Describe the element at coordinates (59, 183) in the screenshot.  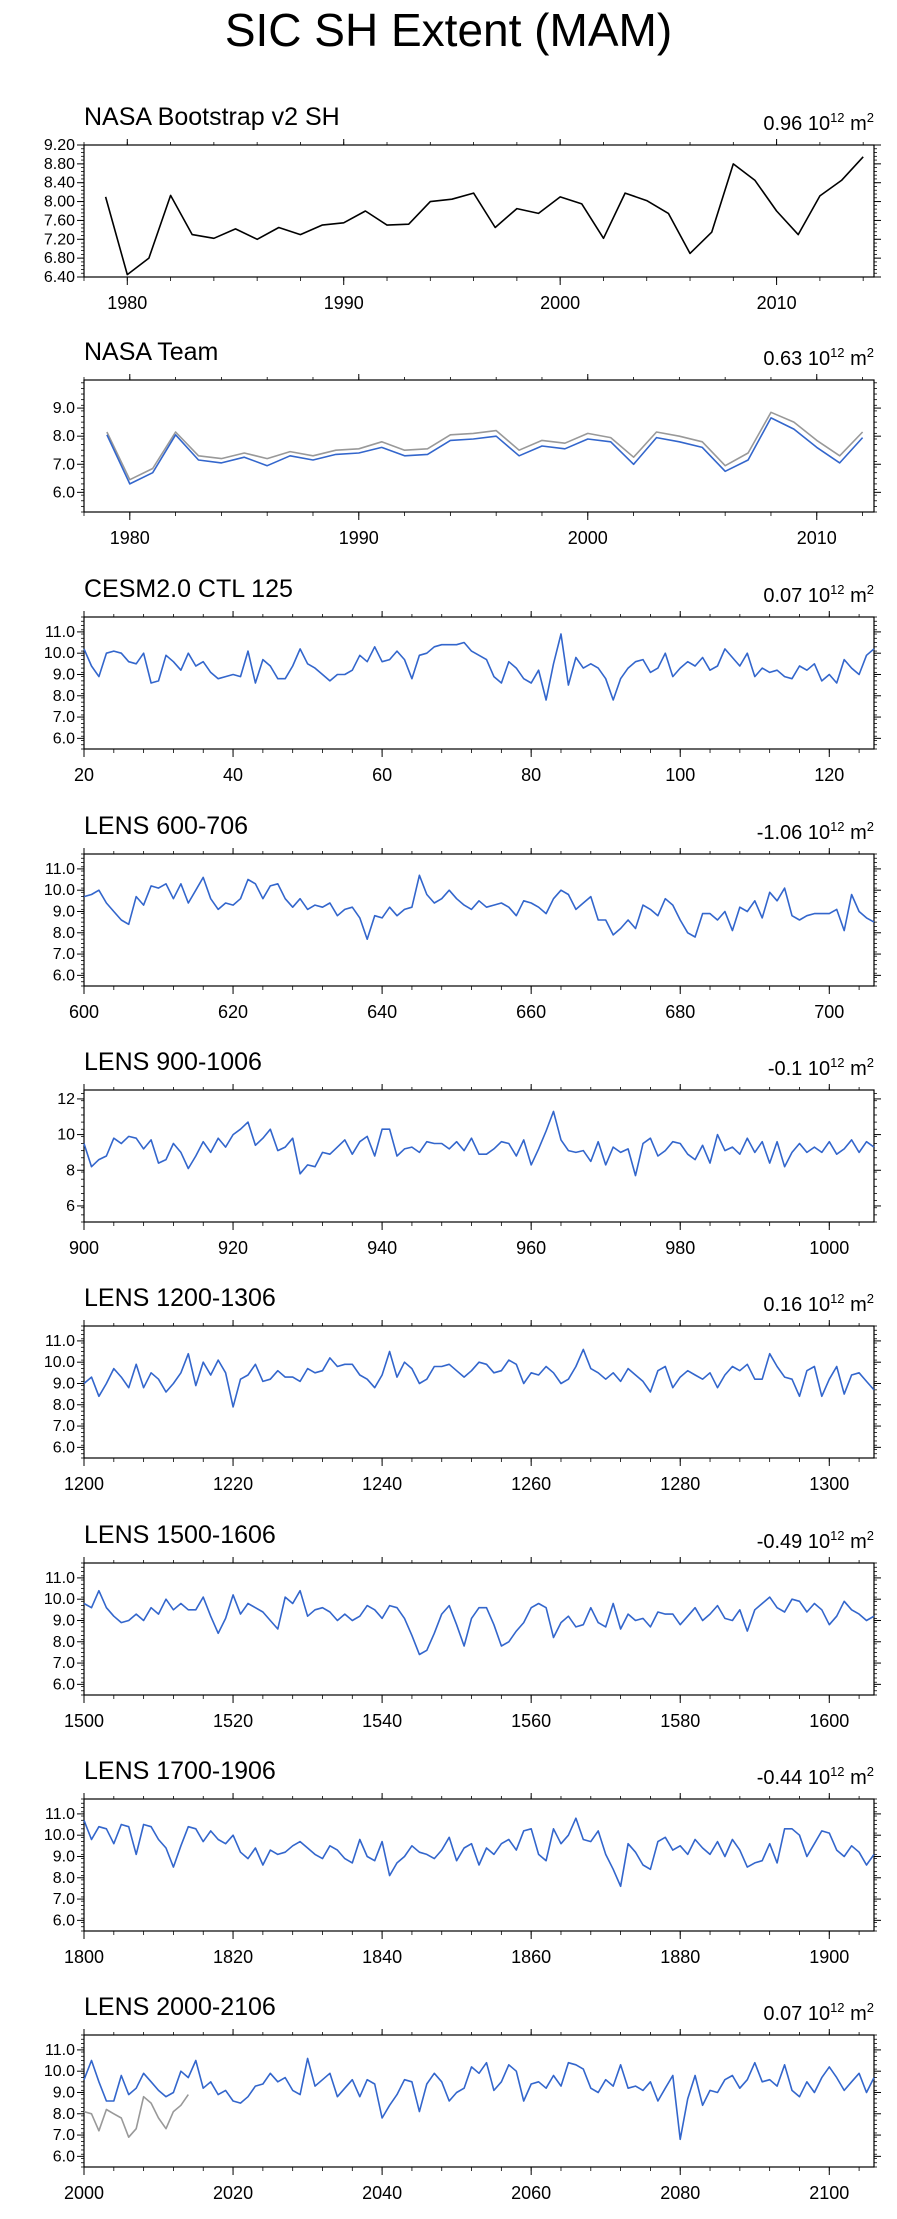
I see `y-tick-label: 8.40` at that location.